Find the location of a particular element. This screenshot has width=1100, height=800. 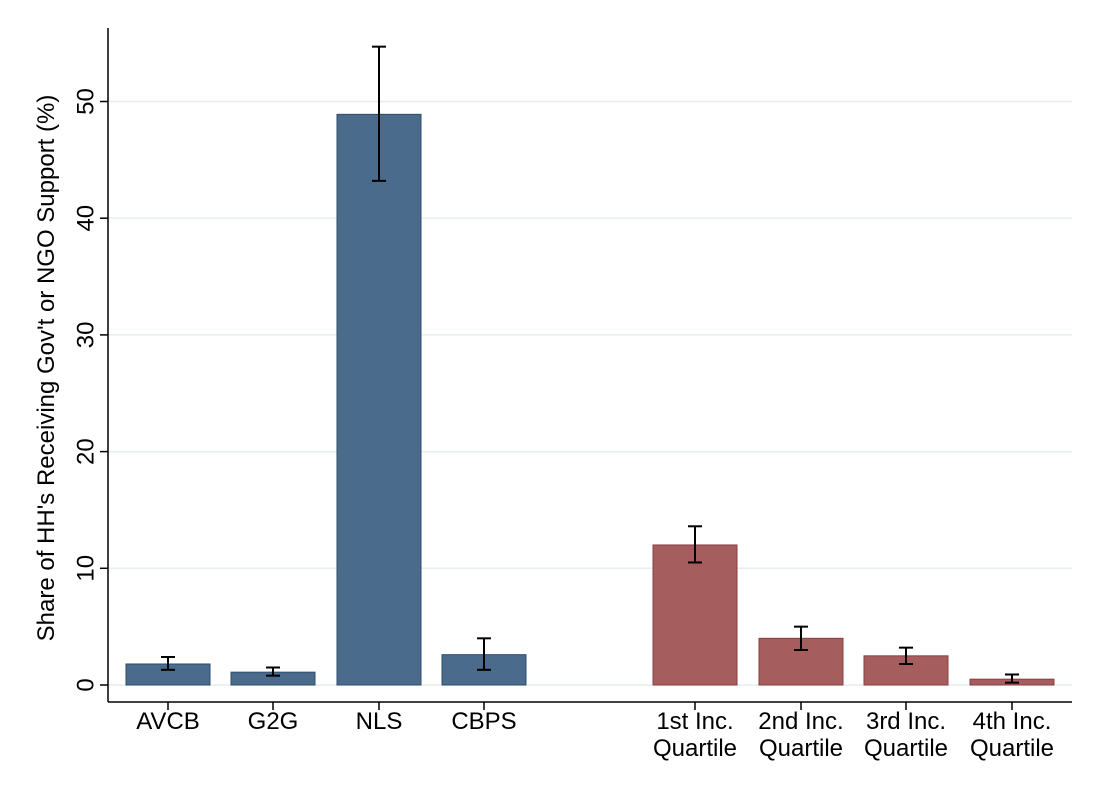

bar-1st-inc-quartile is located at coordinates (695, 615).